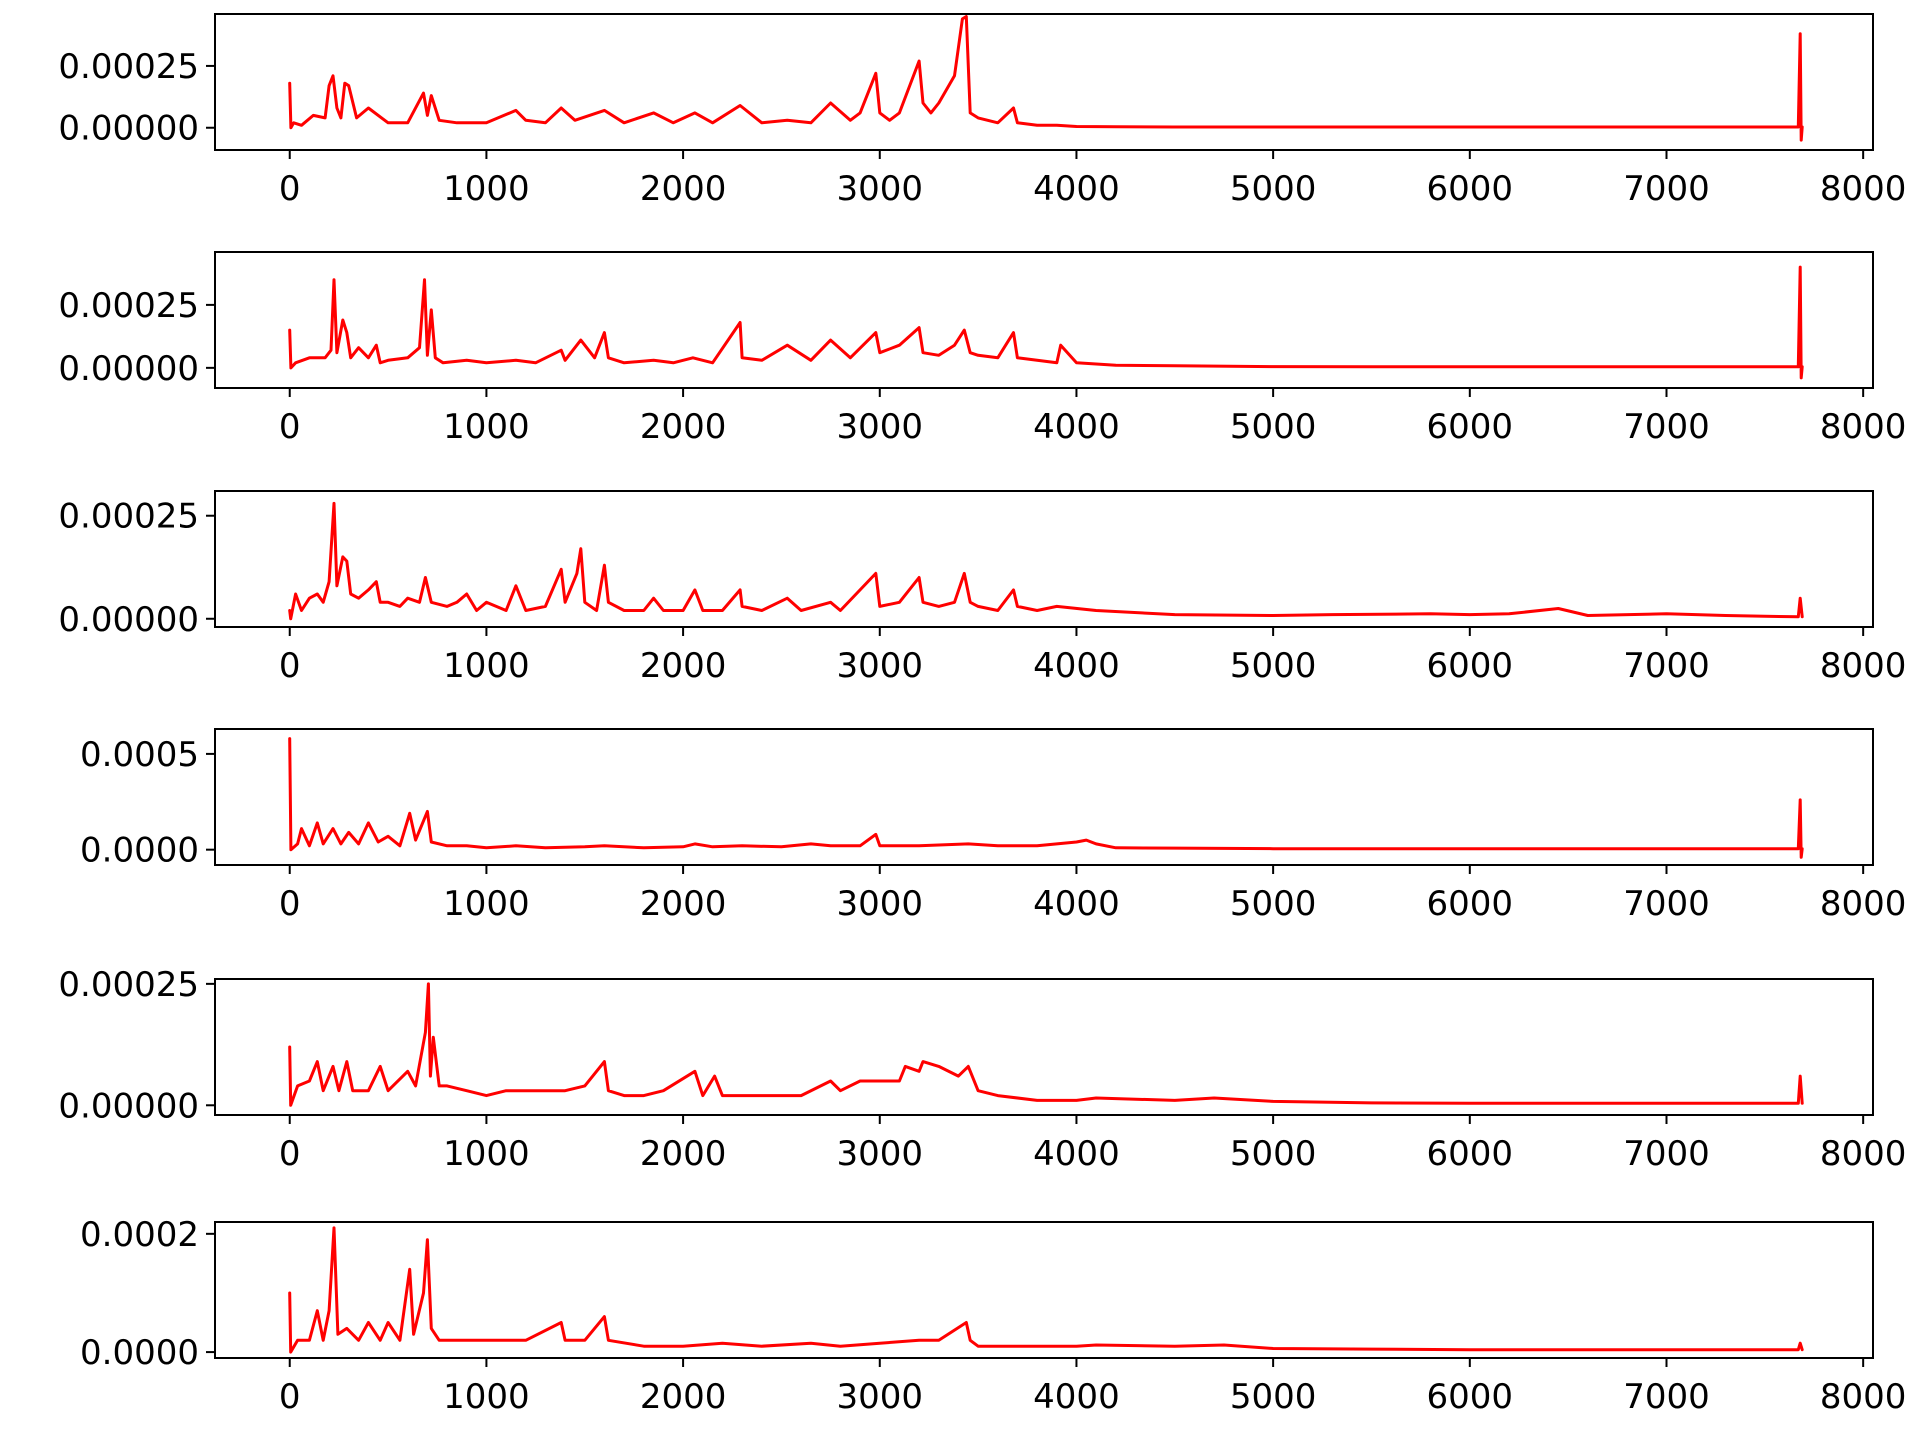 The height and width of the screenshot is (1440, 1920). What do you see at coordinates (139, 755) in the screenshot?
I see `y-tick-label: 0.0005` at bounding box center [139, 755].